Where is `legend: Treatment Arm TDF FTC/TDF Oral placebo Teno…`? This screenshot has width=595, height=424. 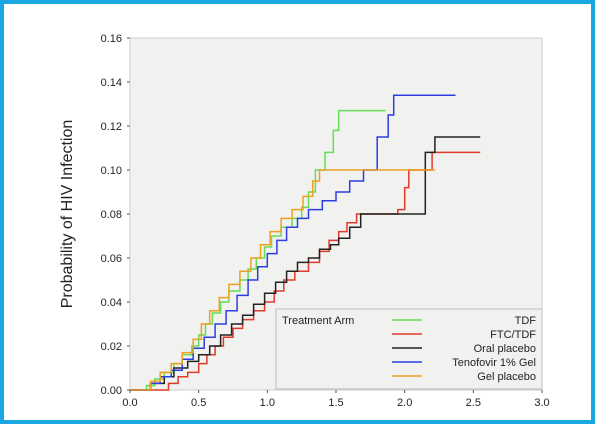 legend: Treatment Arm TDF FTC/TDF Oral placebo Teno… is located at coordinates (409, 349).